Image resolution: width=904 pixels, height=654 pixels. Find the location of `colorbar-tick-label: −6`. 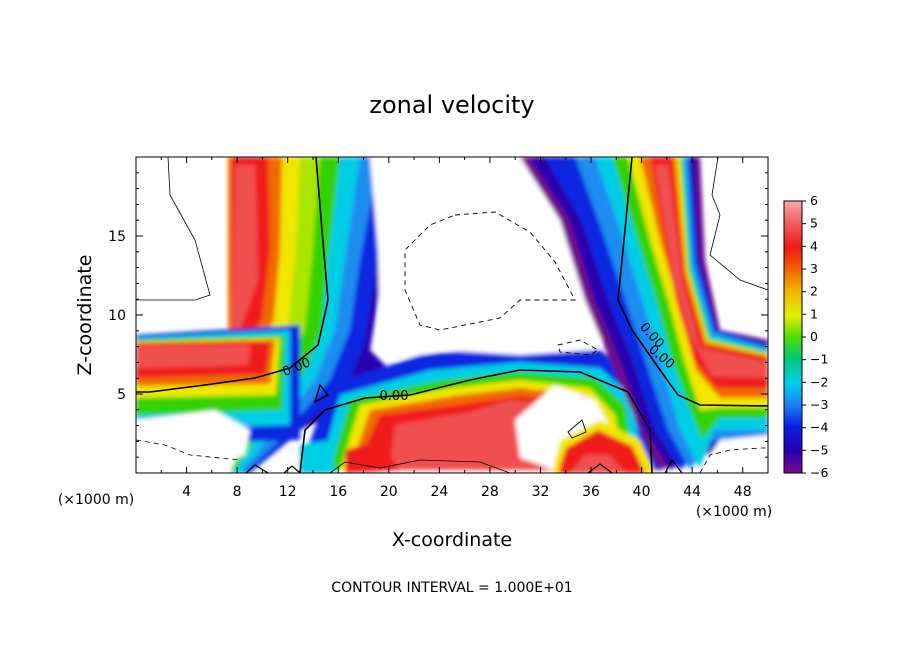

colorbar-tick-label: −6 is located at coordinates (819, 472).